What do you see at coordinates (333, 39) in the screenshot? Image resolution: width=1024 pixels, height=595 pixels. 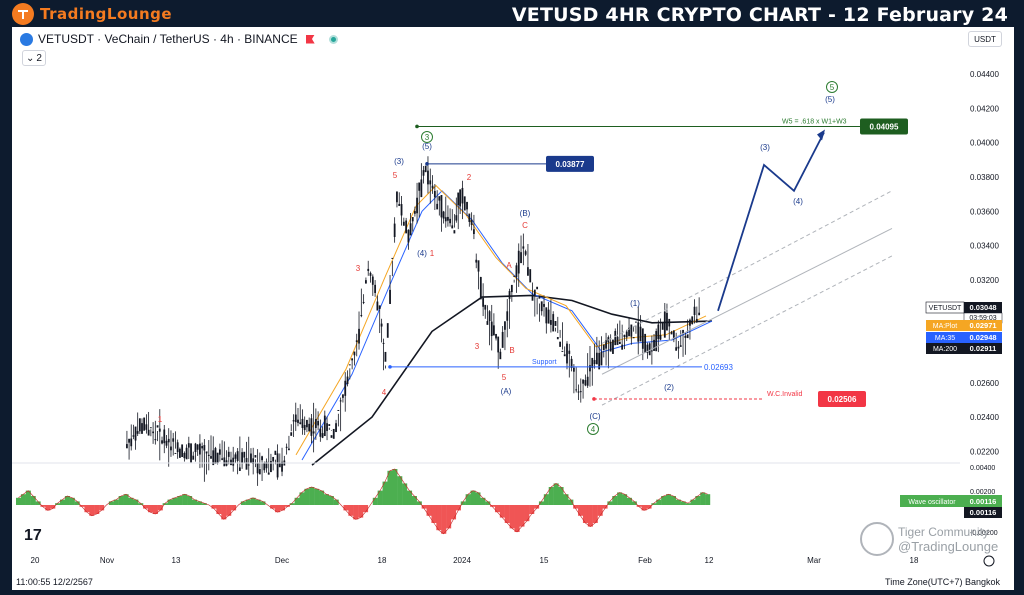 I see `market-status-icon` at bounding box center [333, 39].